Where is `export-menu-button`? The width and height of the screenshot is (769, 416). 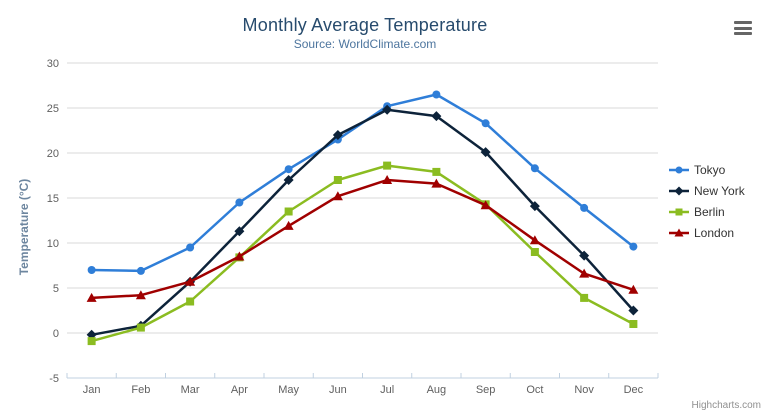 export-menu-button is located at coordinates (743, 28).